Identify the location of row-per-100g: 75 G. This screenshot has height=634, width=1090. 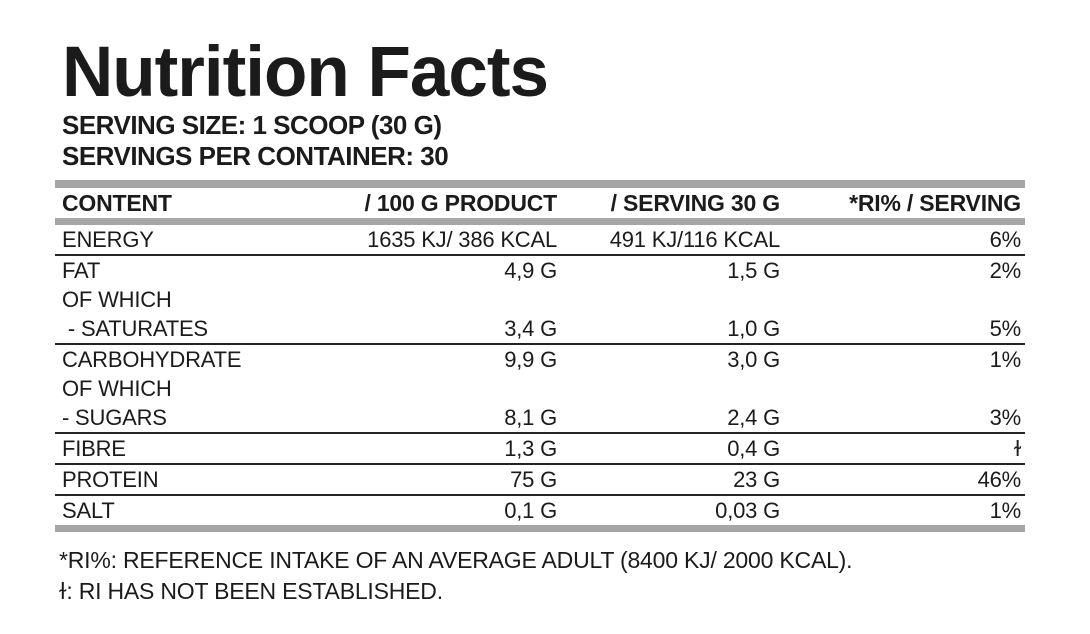
(533, 479).